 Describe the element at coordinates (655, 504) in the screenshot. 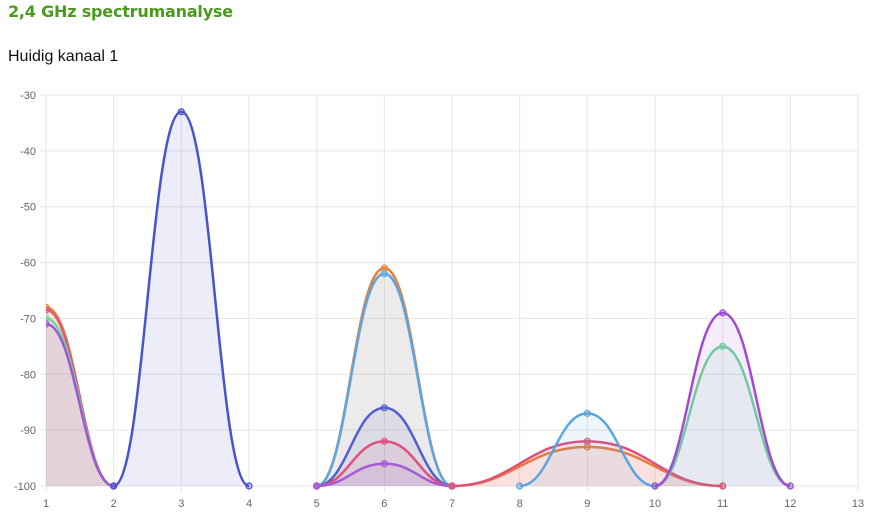

I see `x-tick-label: 10` at that location.